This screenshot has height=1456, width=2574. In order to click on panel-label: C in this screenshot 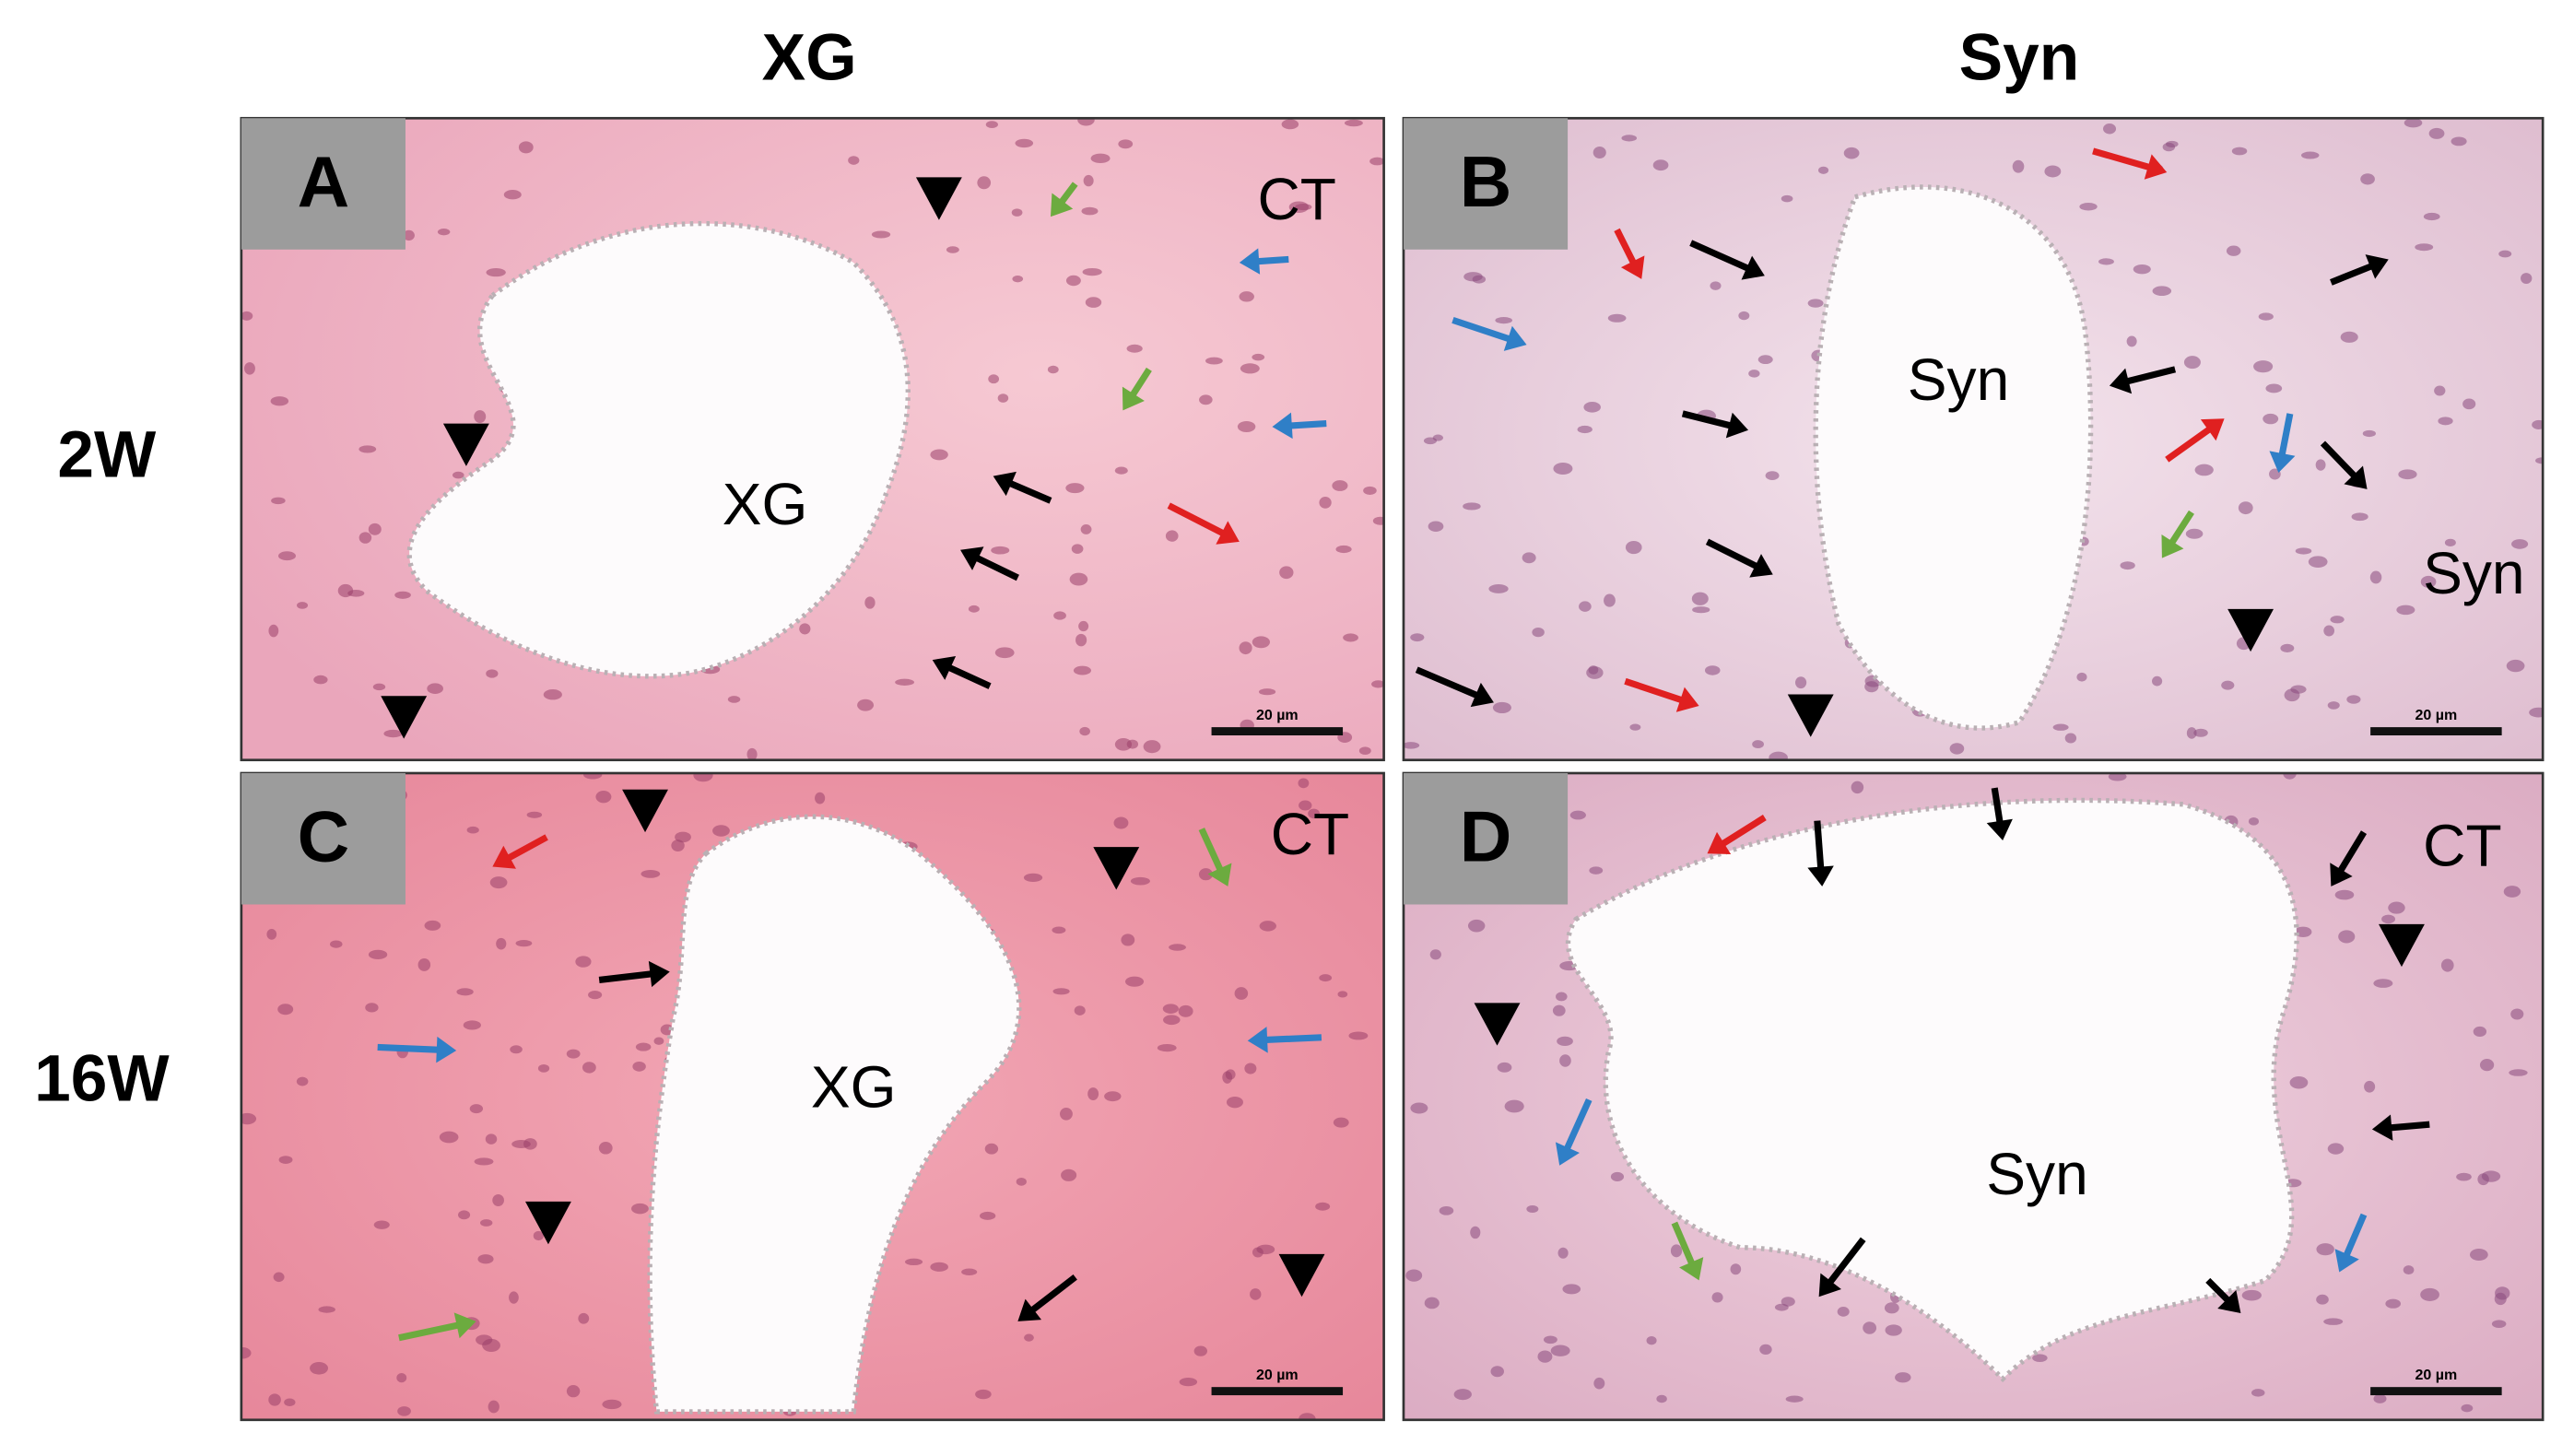, I will do `click(324, 836)`.